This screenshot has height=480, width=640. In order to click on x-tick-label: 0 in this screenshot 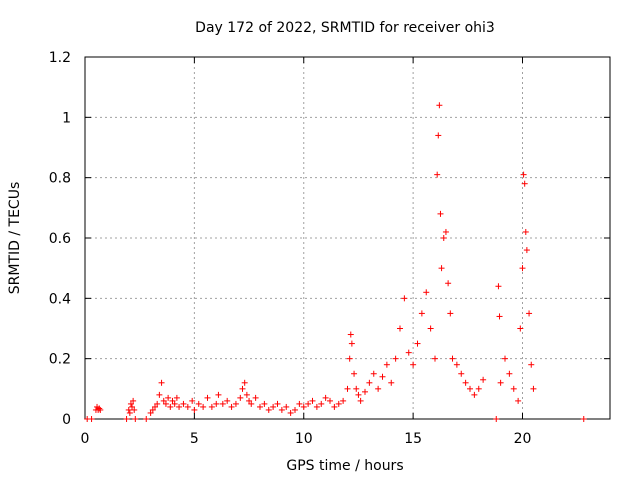, I will do `click(85, 439)`.